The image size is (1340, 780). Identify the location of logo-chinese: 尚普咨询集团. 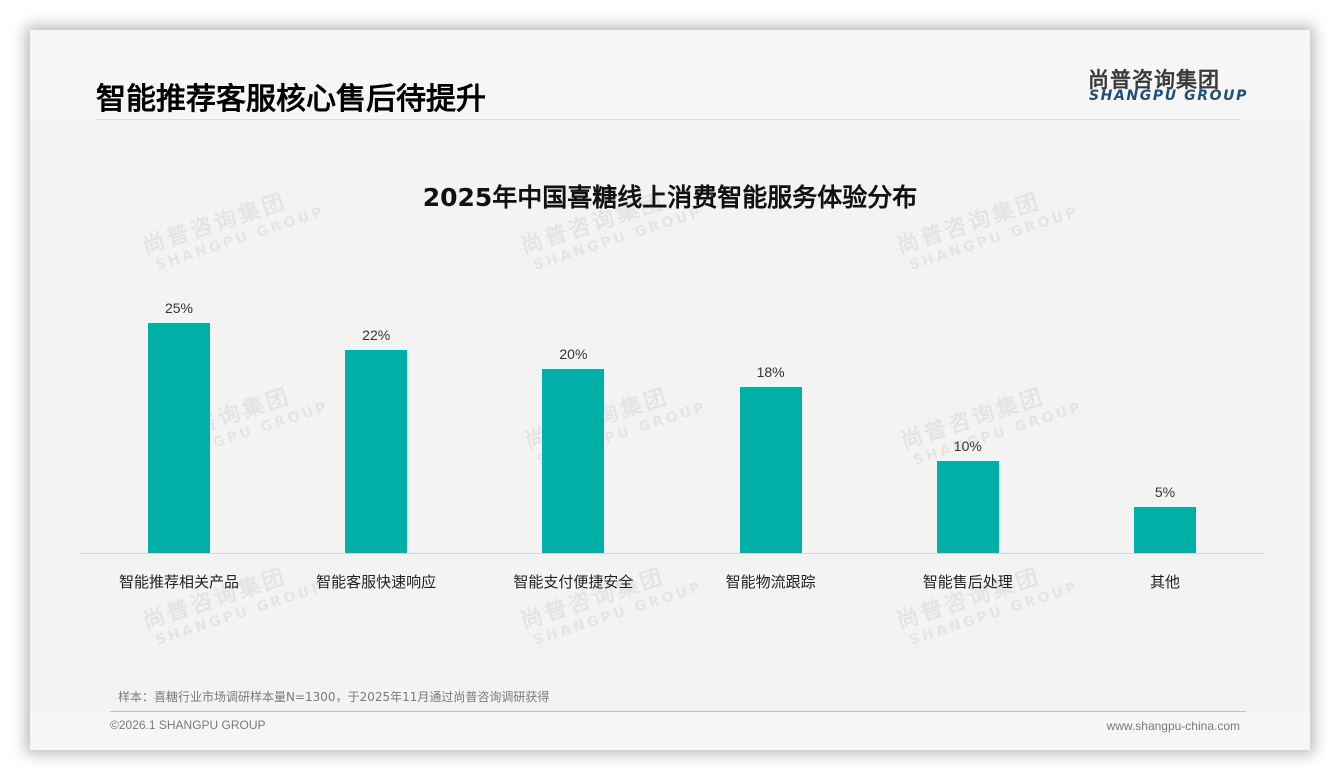
(1154, 80).